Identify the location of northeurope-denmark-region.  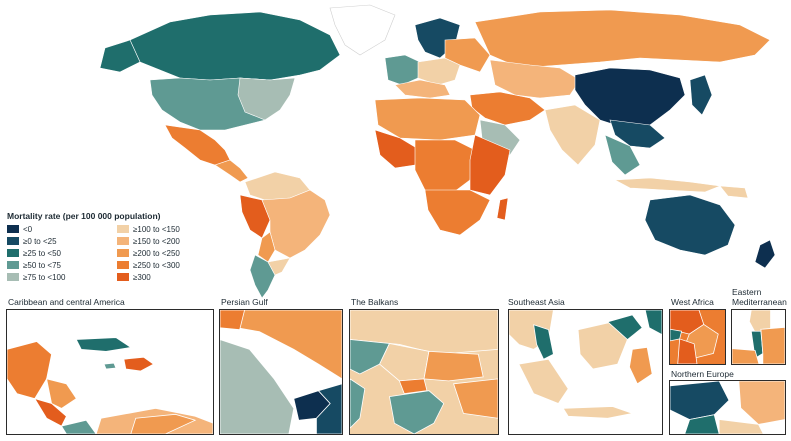
(702, 424).